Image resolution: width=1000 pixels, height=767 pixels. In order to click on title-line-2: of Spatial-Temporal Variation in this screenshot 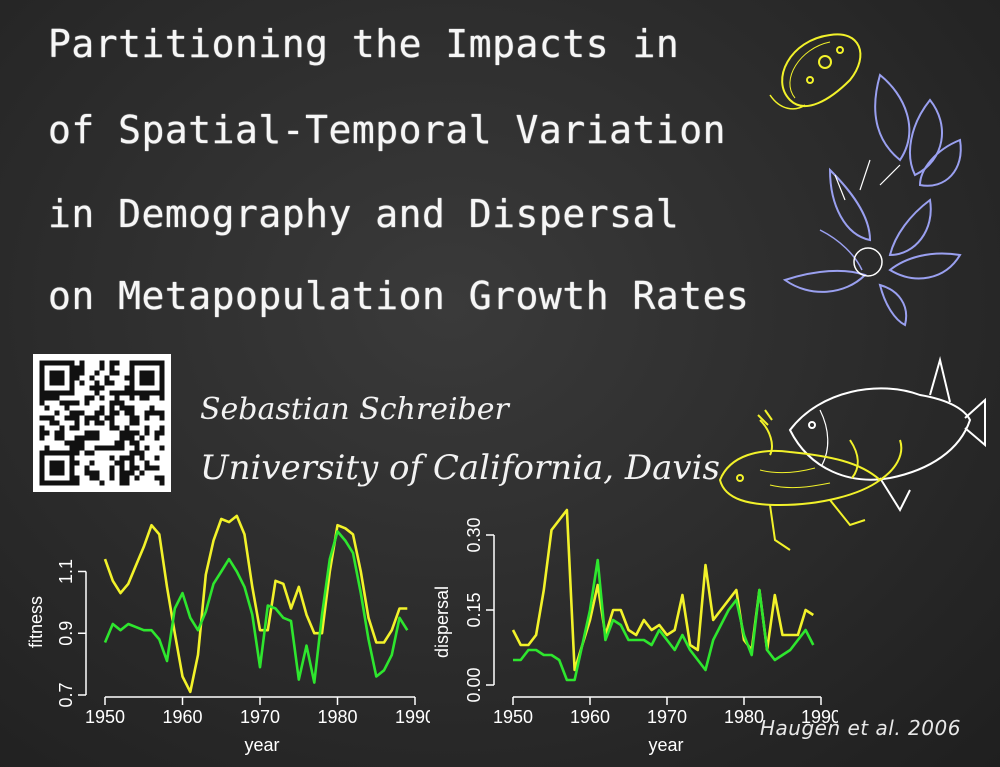, I will do `click(387, 130)`.